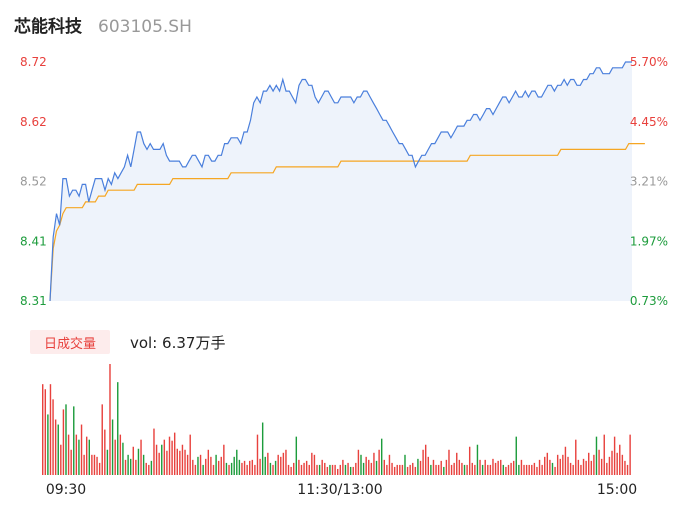  I want to click on percent-tick-label: 1.97%, so click(649, 241).